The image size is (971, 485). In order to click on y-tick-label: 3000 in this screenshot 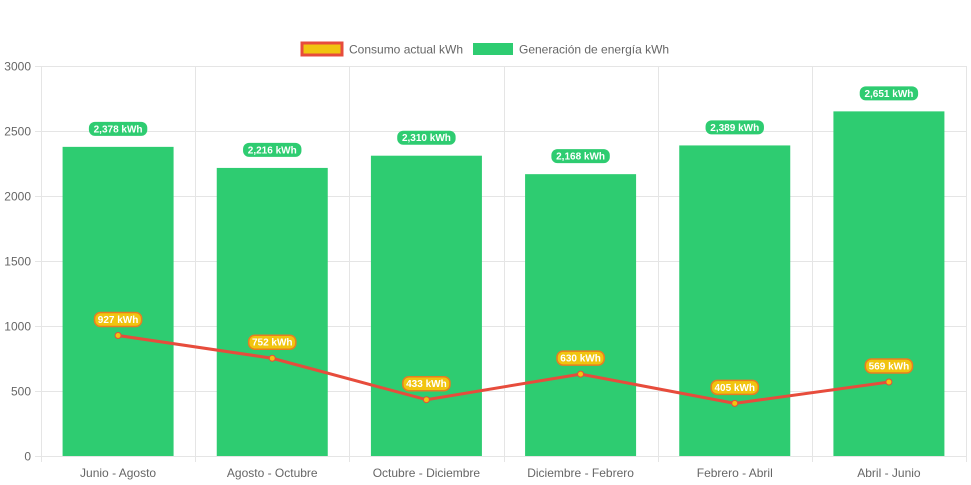, I will do `click(17, 67)`.